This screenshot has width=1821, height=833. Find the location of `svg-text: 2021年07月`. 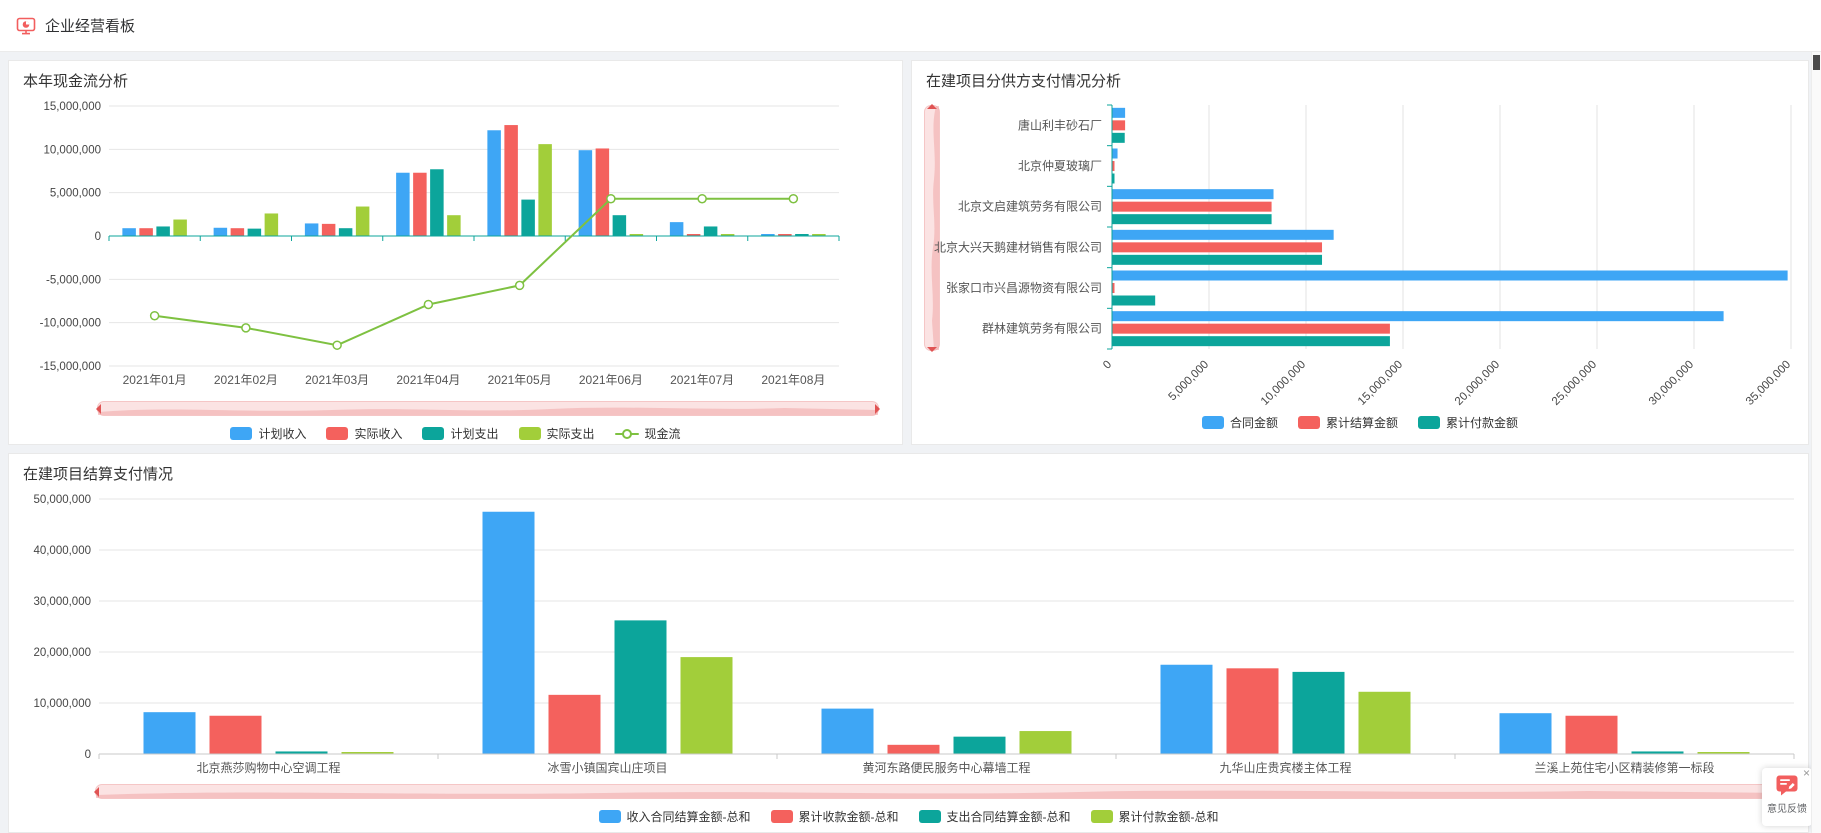

svg-text: 2021年07月 is located at coordinates (702, 380).